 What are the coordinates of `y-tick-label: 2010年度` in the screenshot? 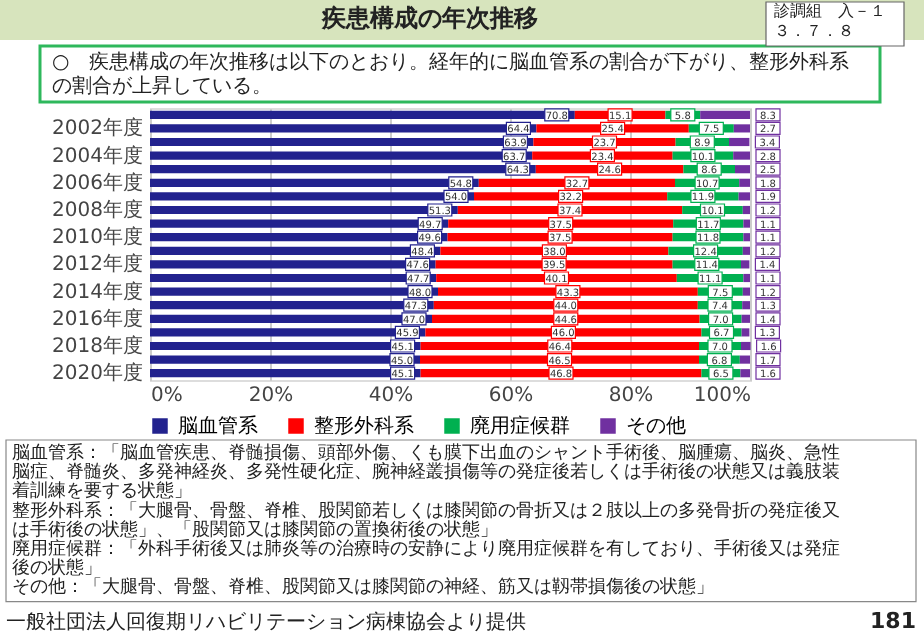 It's located at (97, 237).